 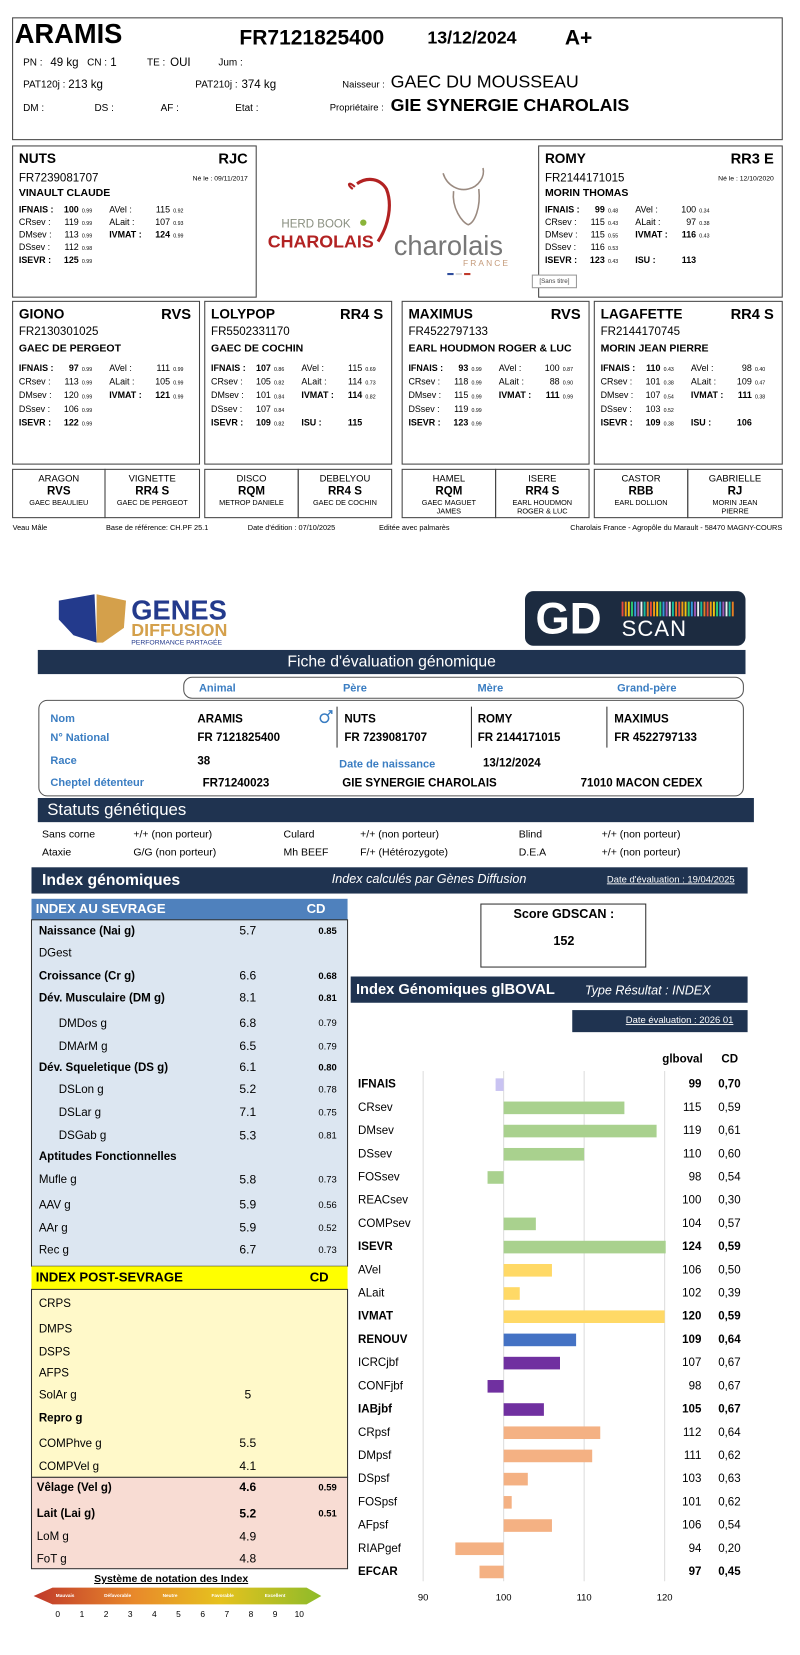 What do you see at coordinates (760, 384) in the screenshot?
I see `index-cd: 0.47` at bounding box center [760, 384].